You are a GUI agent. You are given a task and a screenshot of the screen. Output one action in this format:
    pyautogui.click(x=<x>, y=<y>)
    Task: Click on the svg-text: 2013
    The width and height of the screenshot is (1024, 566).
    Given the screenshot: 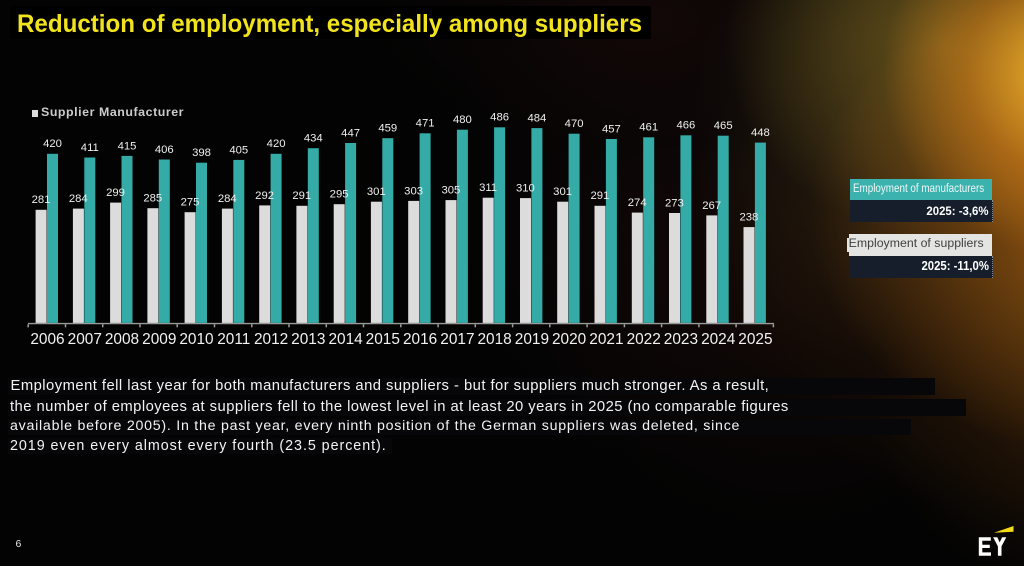 What is the action you would take?
    pyautogui.click(x=308, y=339)
    